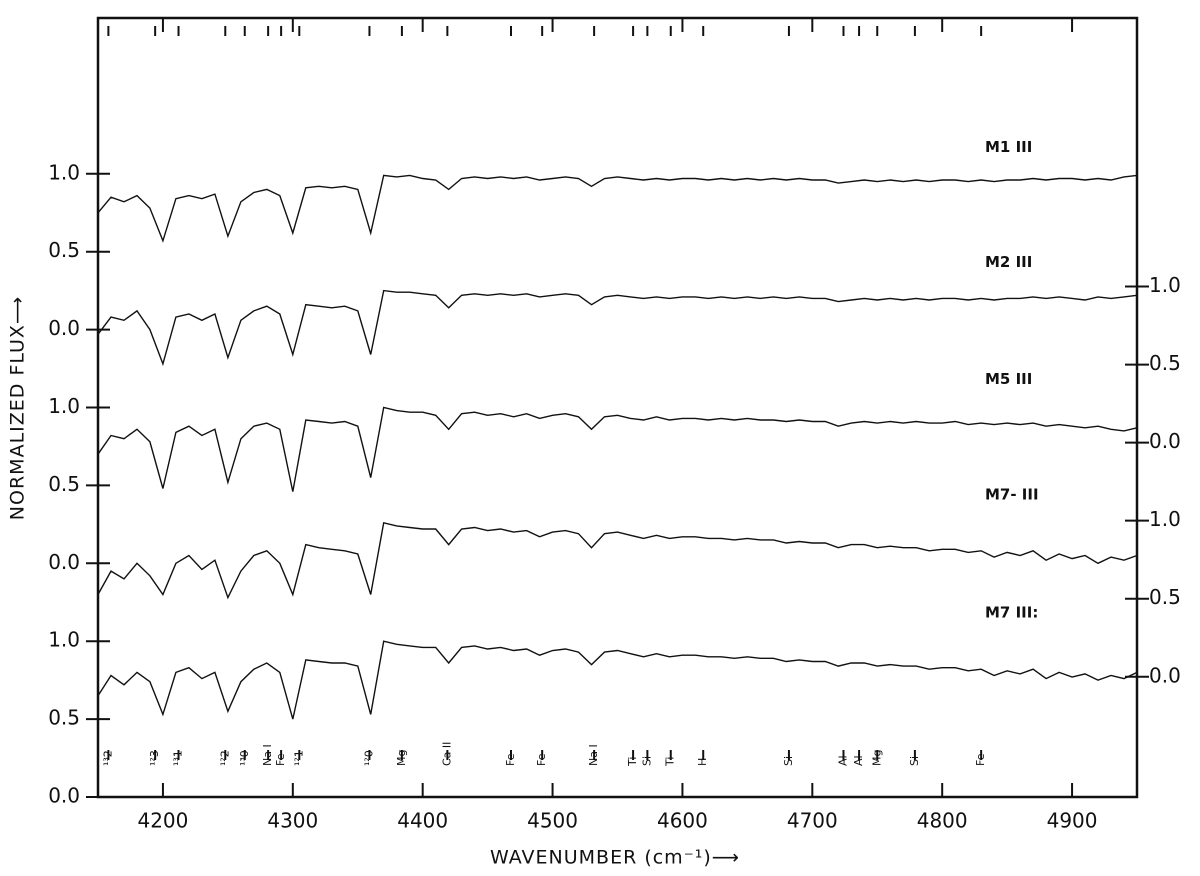 The height and width of the screenshot is (876, 1200). I want to click on x-tick-label: 4600, so click(682, 821).